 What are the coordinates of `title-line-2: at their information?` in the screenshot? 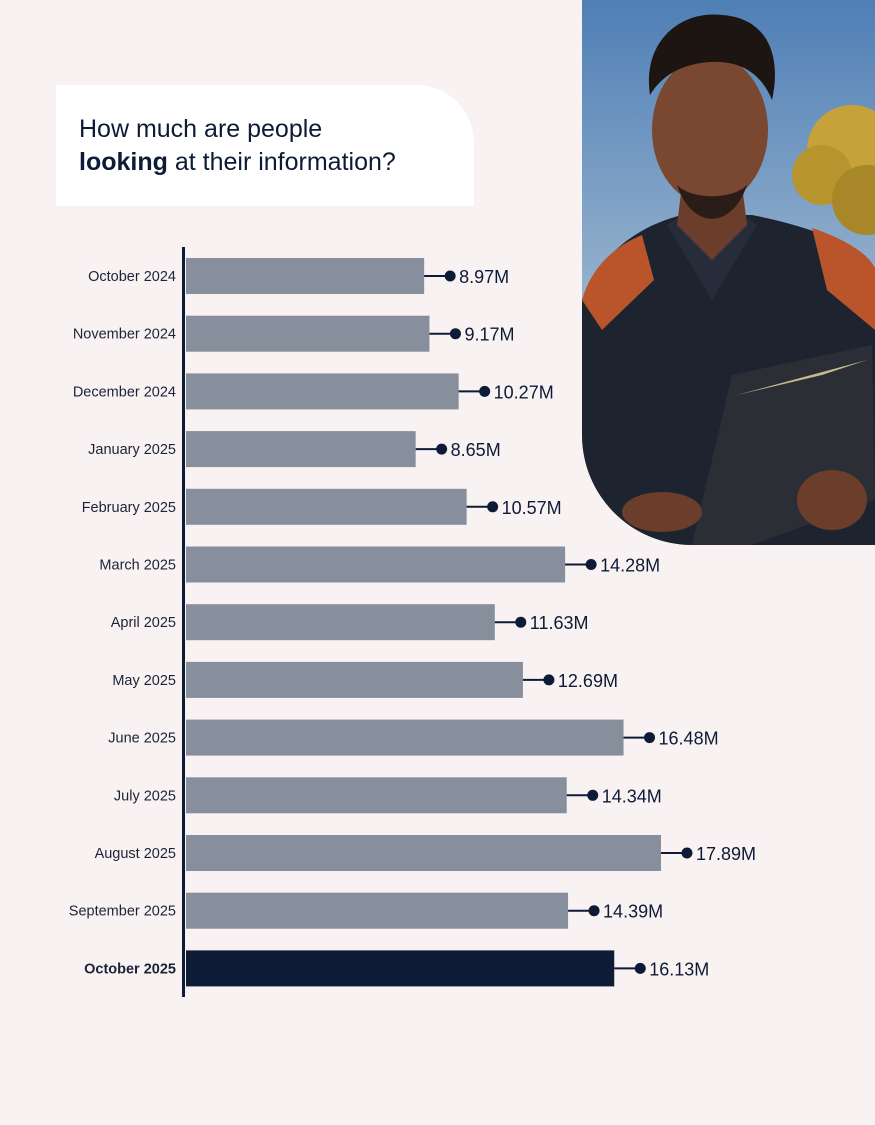 It's located at (281, 162).